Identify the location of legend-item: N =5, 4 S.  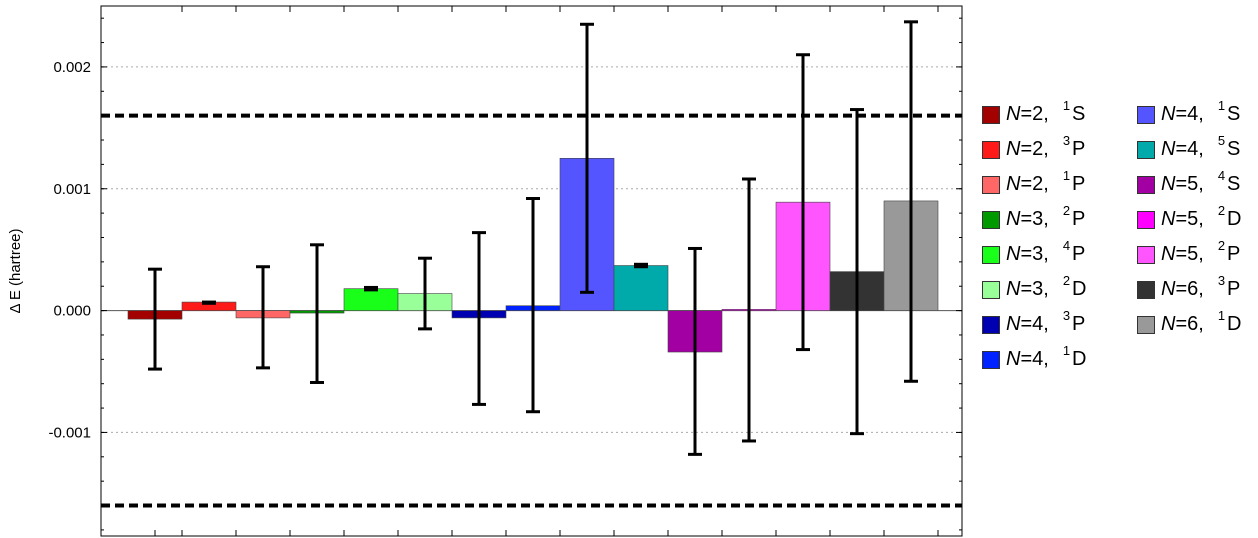
(1189, 181).